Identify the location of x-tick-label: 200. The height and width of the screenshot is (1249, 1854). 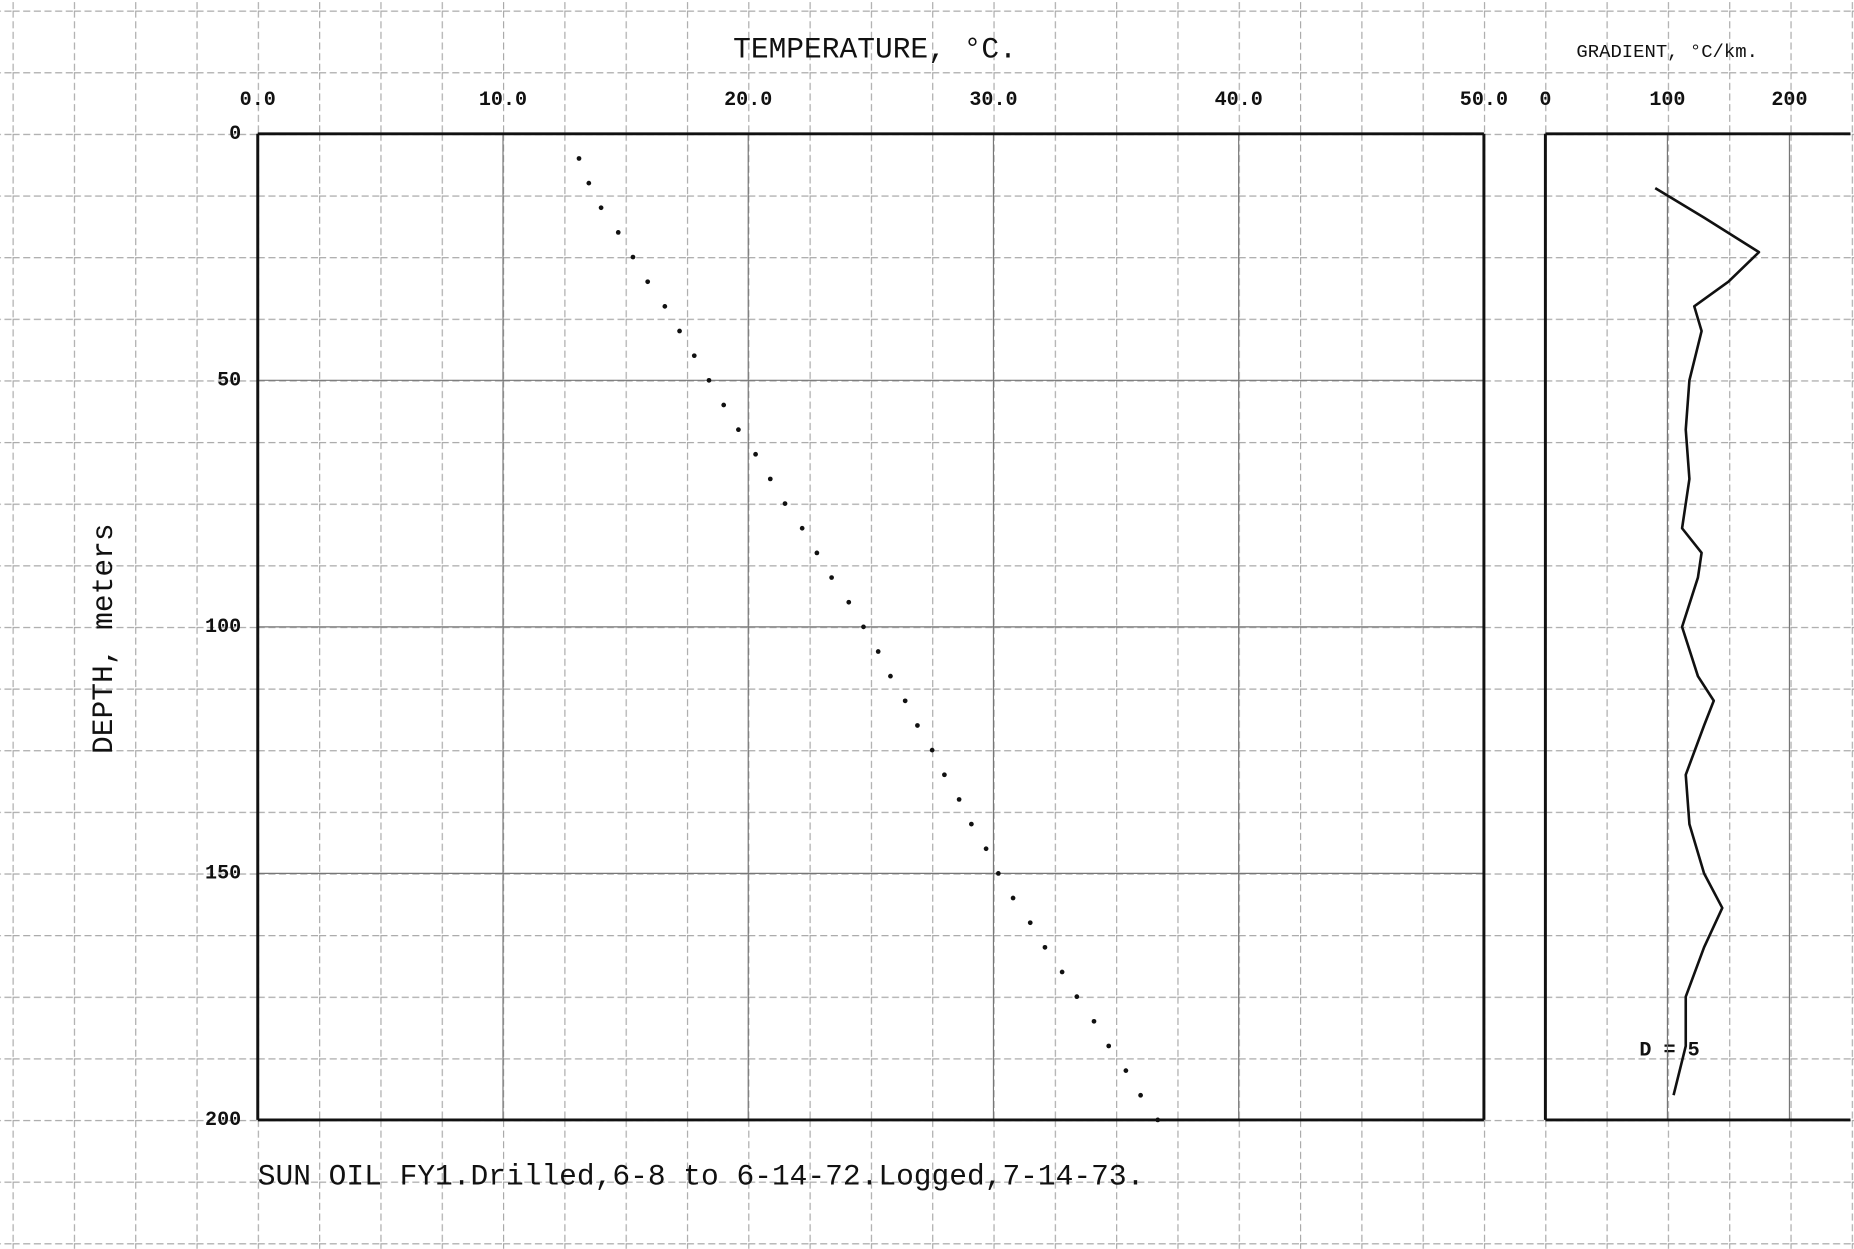
(1789, 100).